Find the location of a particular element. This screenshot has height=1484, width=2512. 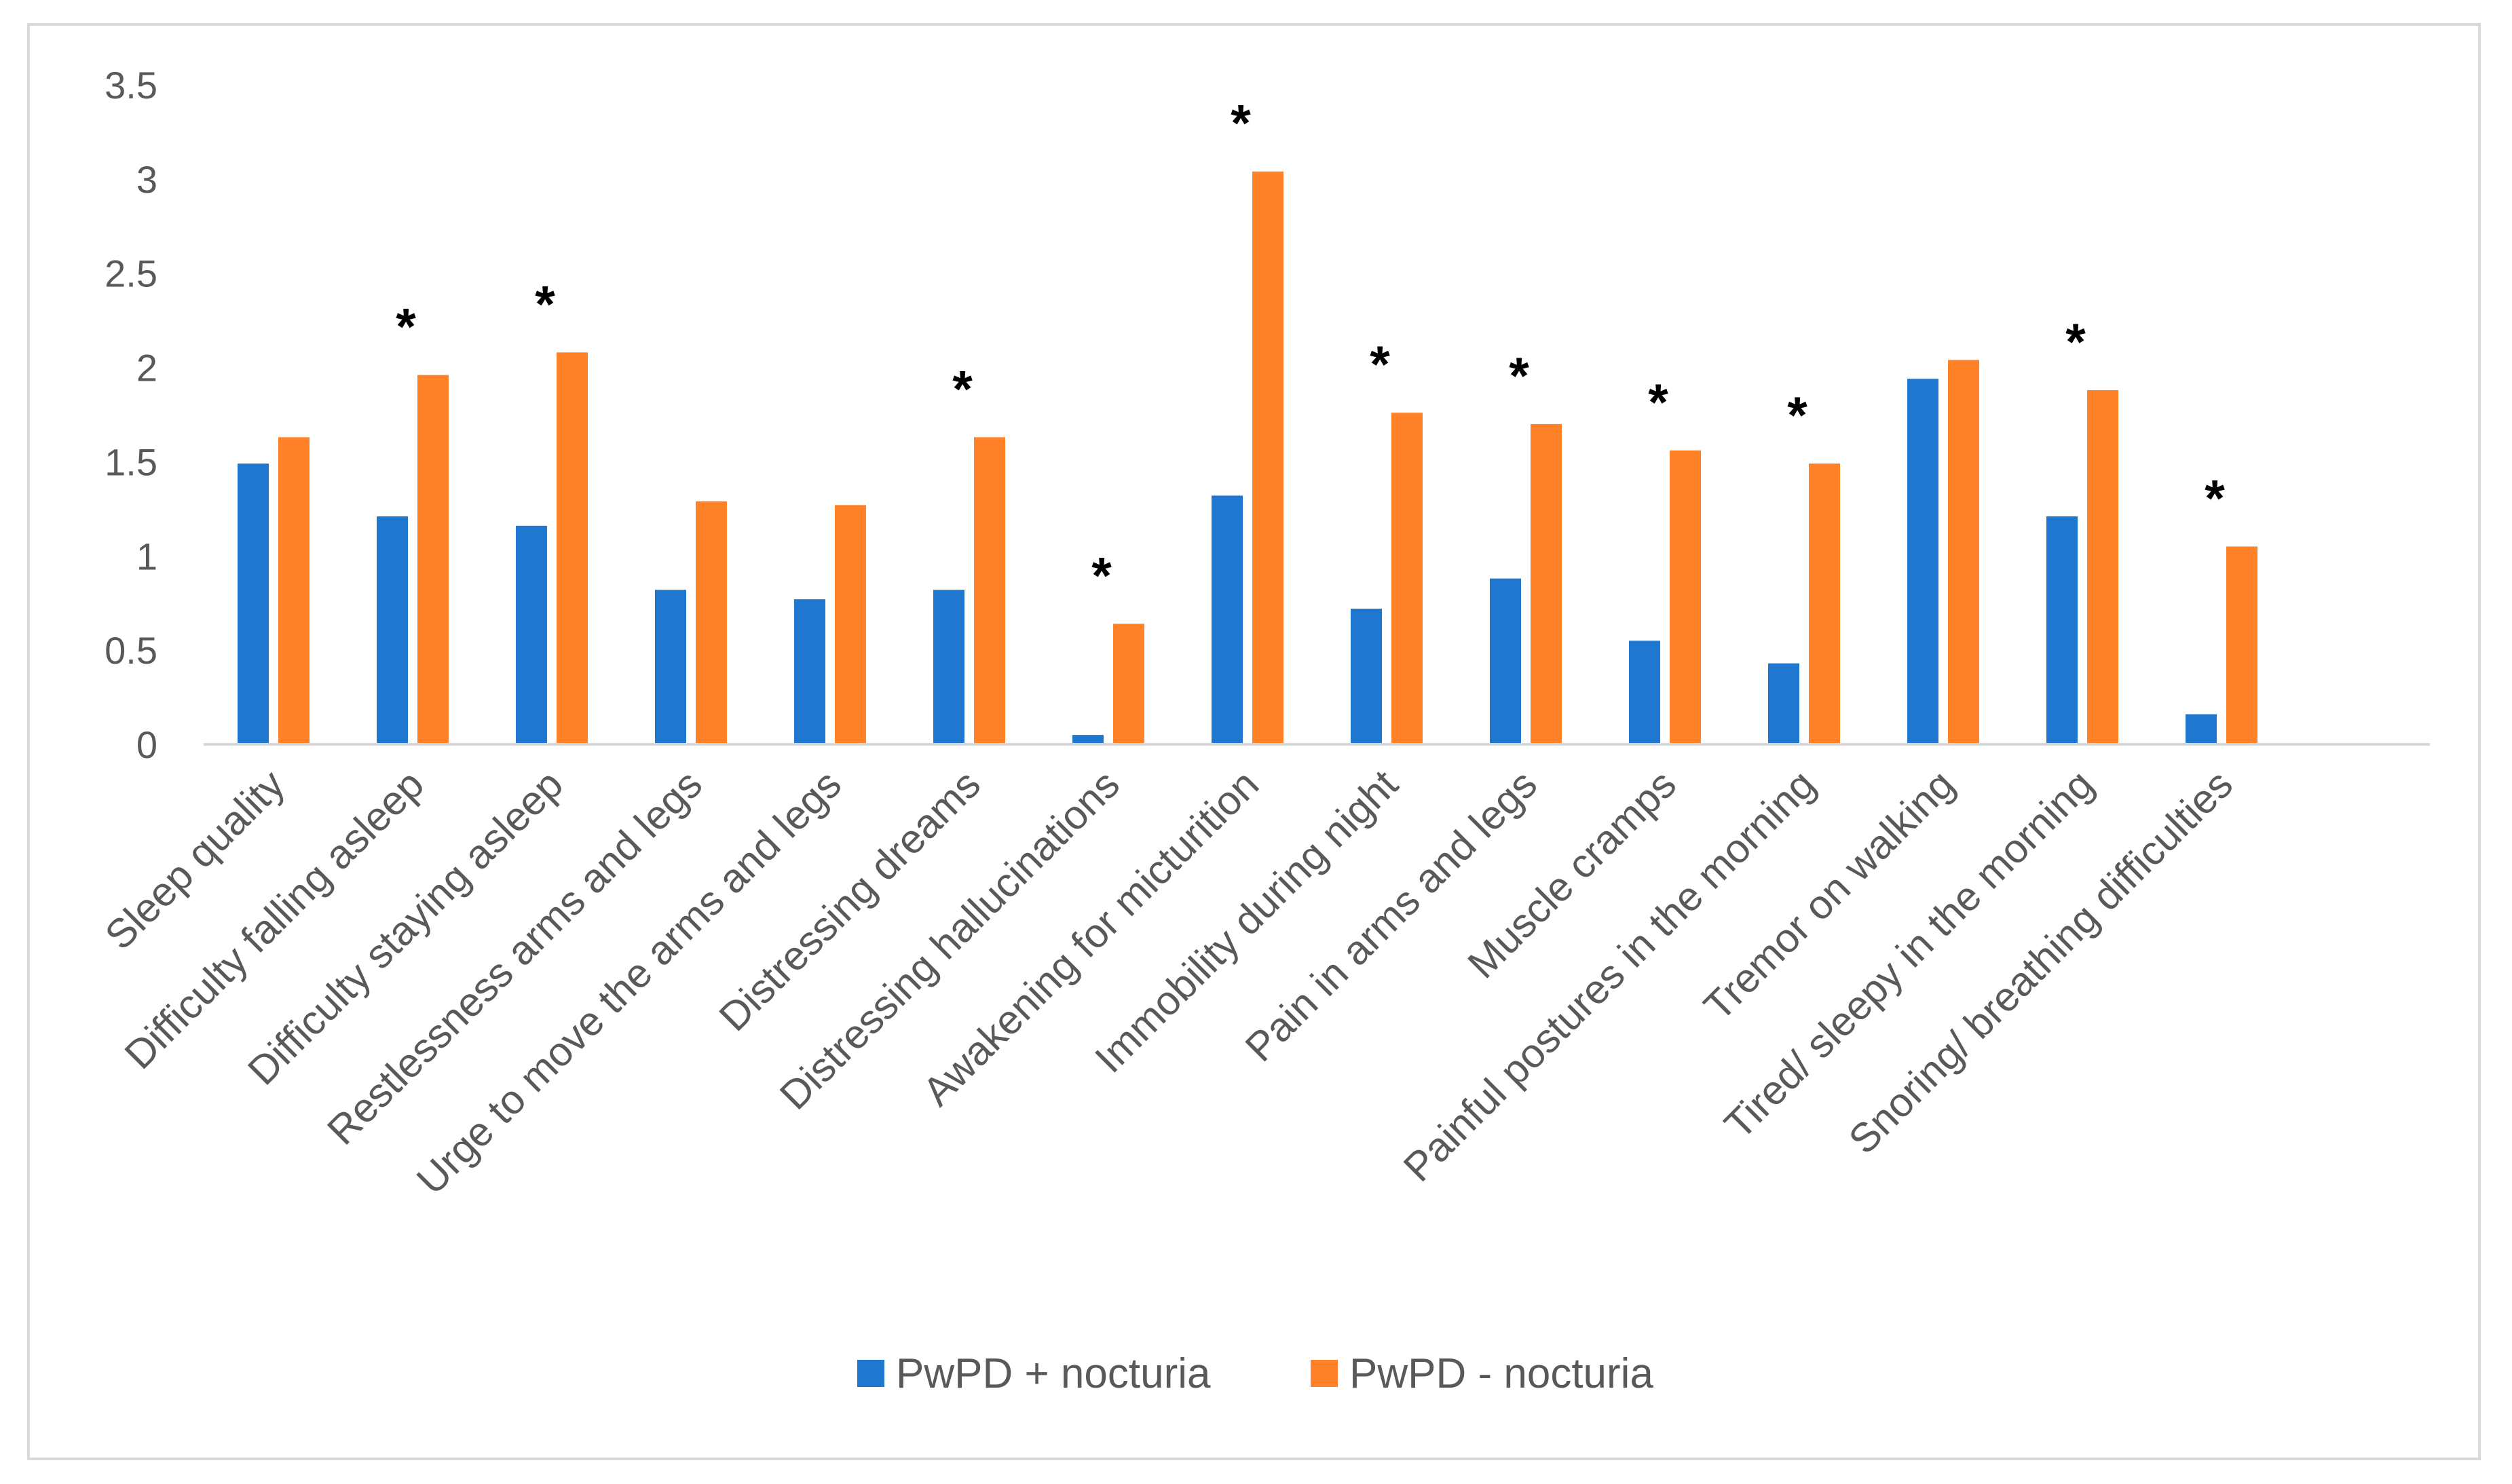

category-label: Distressing dreams is located at coordinates (850, 900).